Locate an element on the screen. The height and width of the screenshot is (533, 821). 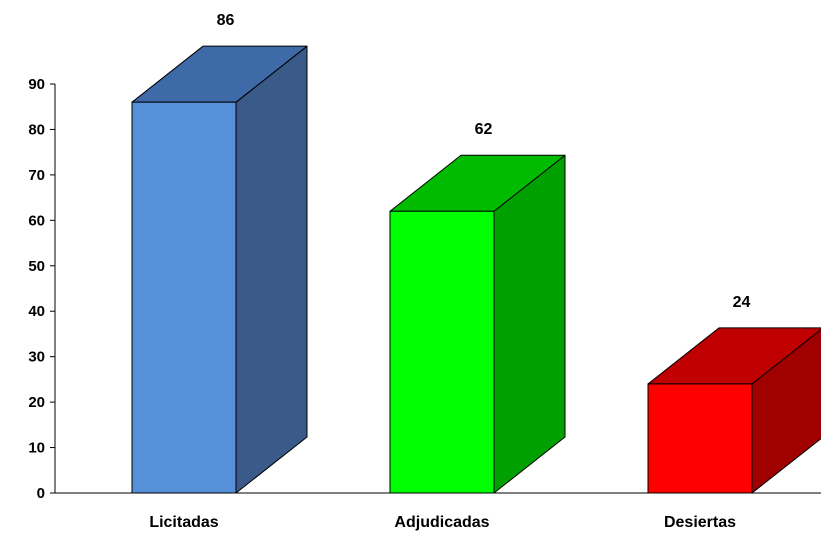
y-tick-label: 10 is located at coordinates (36, 448).